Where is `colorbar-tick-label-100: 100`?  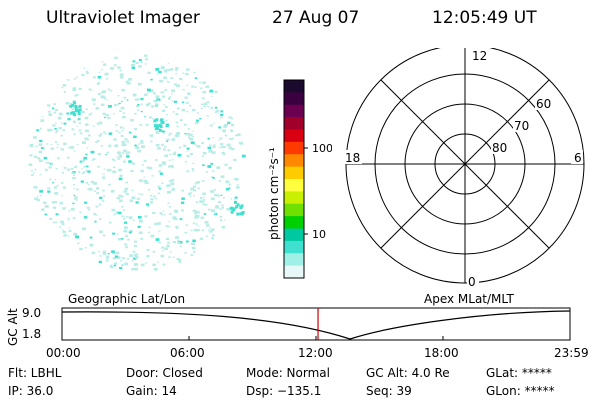
colorbar-tick-label-100: 100 is located at coordinates (322, 148).